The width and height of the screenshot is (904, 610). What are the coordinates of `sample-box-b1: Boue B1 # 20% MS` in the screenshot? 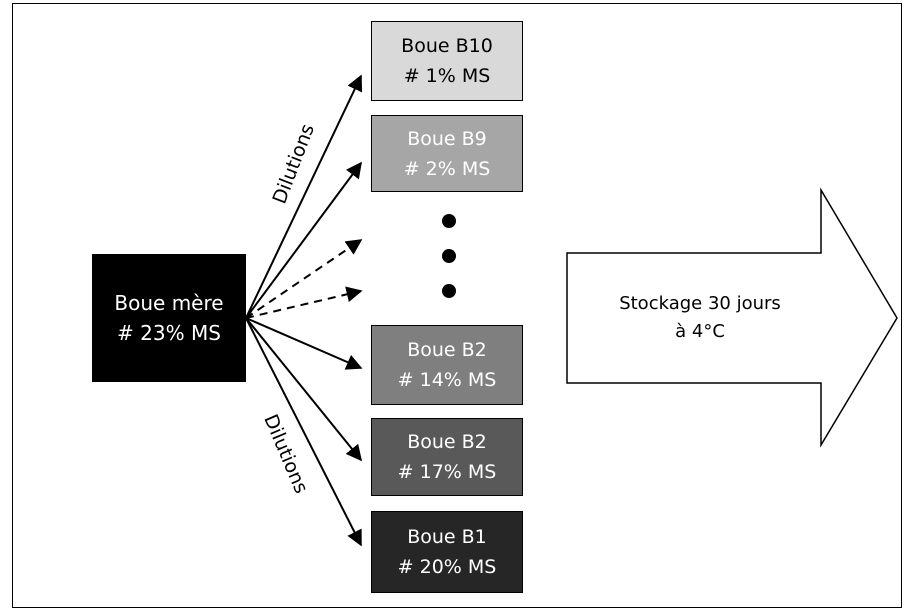 It's located at (447, 552).